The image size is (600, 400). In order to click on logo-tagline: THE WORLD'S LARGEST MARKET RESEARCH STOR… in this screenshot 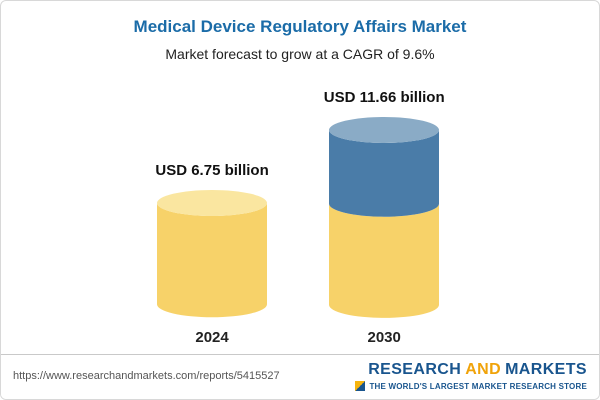, I will do `click(478, 386)`.